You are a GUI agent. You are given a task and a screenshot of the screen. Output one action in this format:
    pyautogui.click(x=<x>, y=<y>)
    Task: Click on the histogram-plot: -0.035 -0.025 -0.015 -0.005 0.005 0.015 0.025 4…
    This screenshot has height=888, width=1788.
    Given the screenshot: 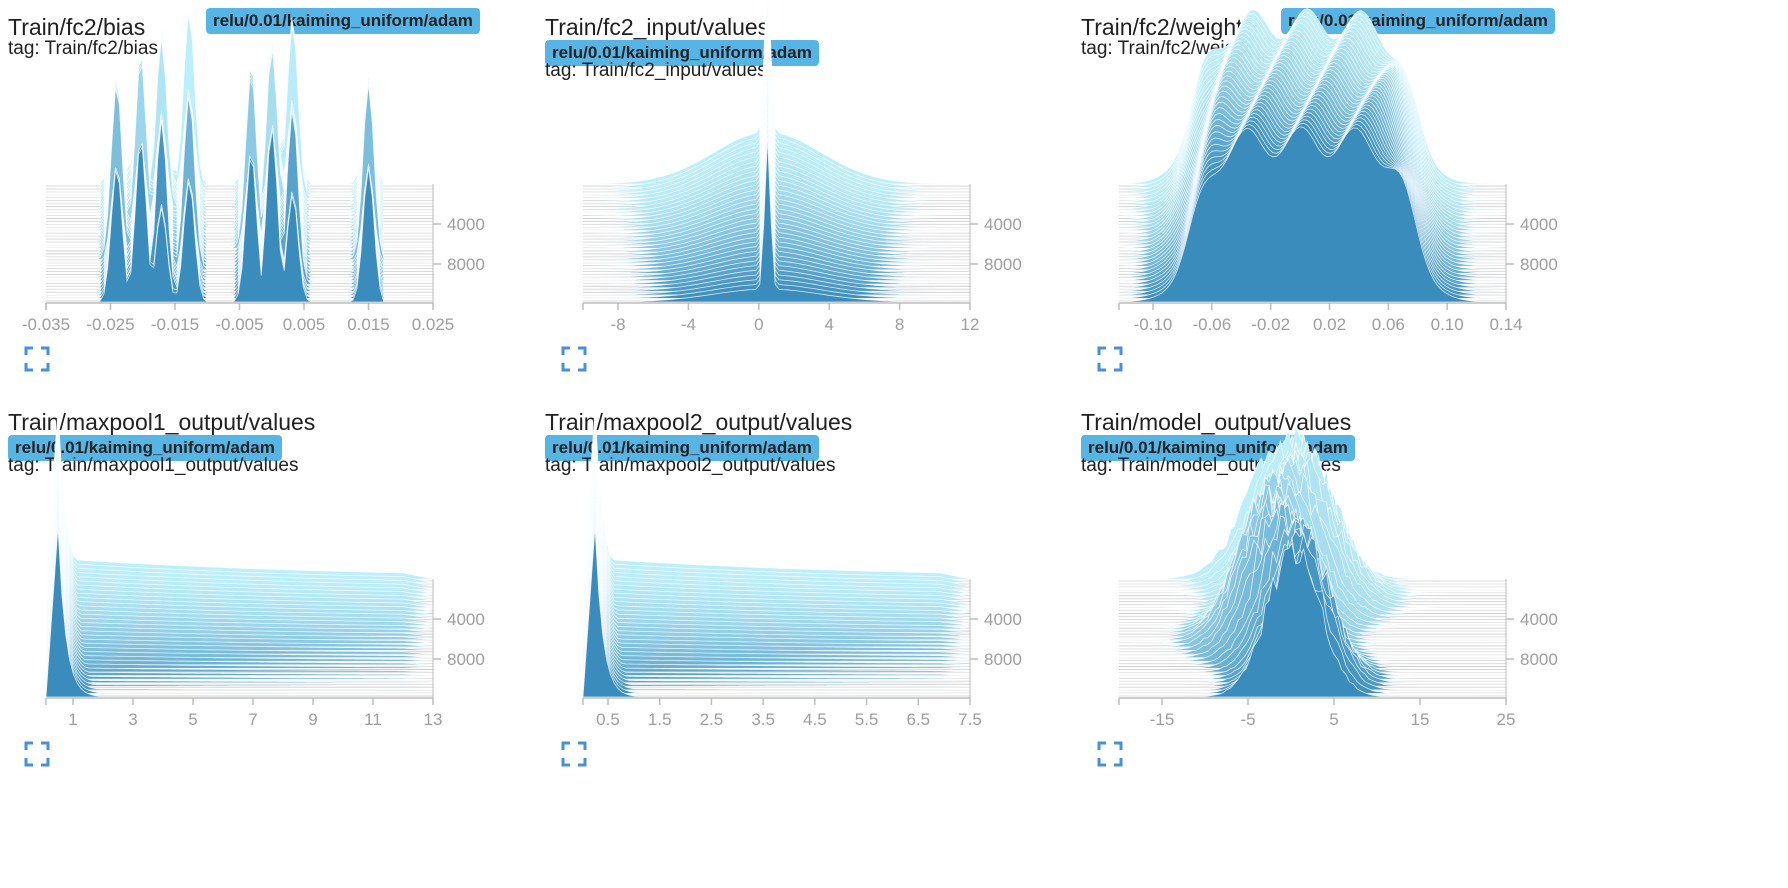 What is the action you would take?
    pyautogui.click(x=253, y=172)
    